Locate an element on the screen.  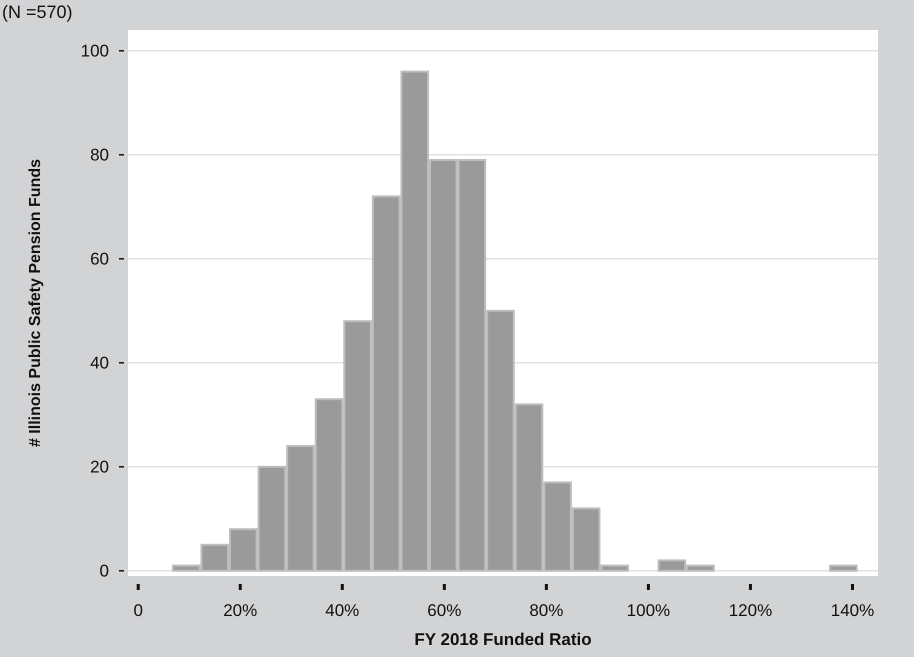
x-tick-label: 120% is located at coordinates (750, 610).